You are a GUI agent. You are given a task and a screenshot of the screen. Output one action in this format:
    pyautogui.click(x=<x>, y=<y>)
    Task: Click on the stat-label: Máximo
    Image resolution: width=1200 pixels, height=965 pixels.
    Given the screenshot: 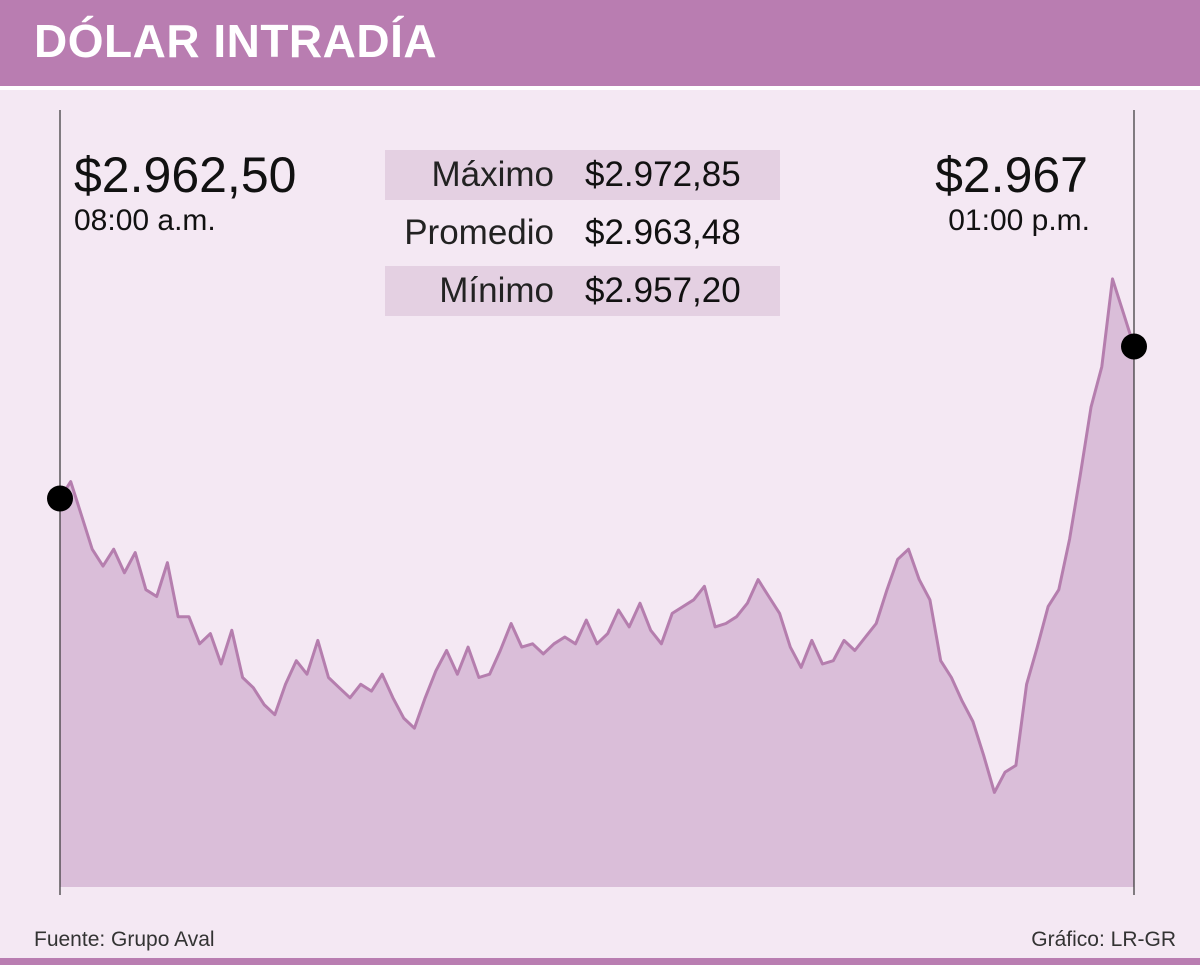 What is the action you would take?
    pyautogui.click(x=492, y=174)
    